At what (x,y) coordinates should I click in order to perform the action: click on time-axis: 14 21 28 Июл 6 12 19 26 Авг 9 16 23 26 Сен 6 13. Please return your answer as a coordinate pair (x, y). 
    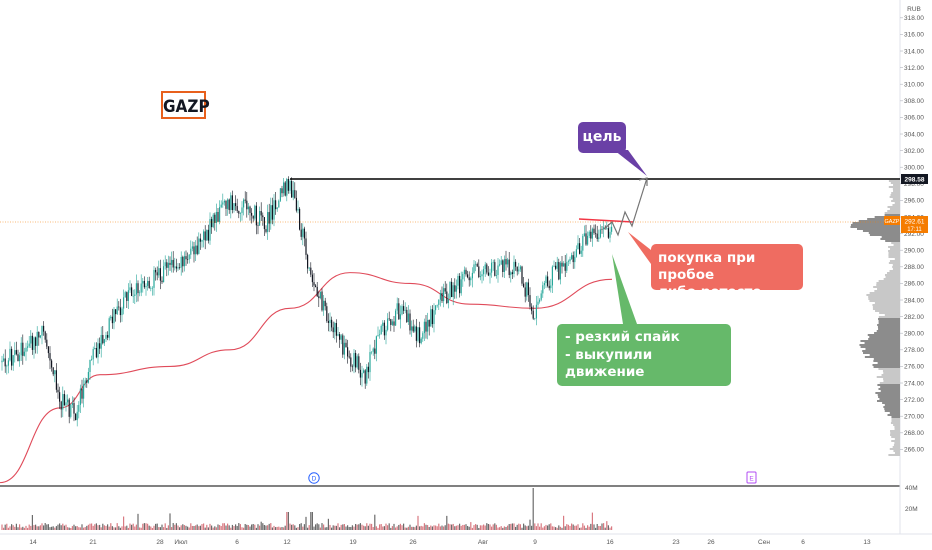
    Looking at the image, I should click on (450, 542).